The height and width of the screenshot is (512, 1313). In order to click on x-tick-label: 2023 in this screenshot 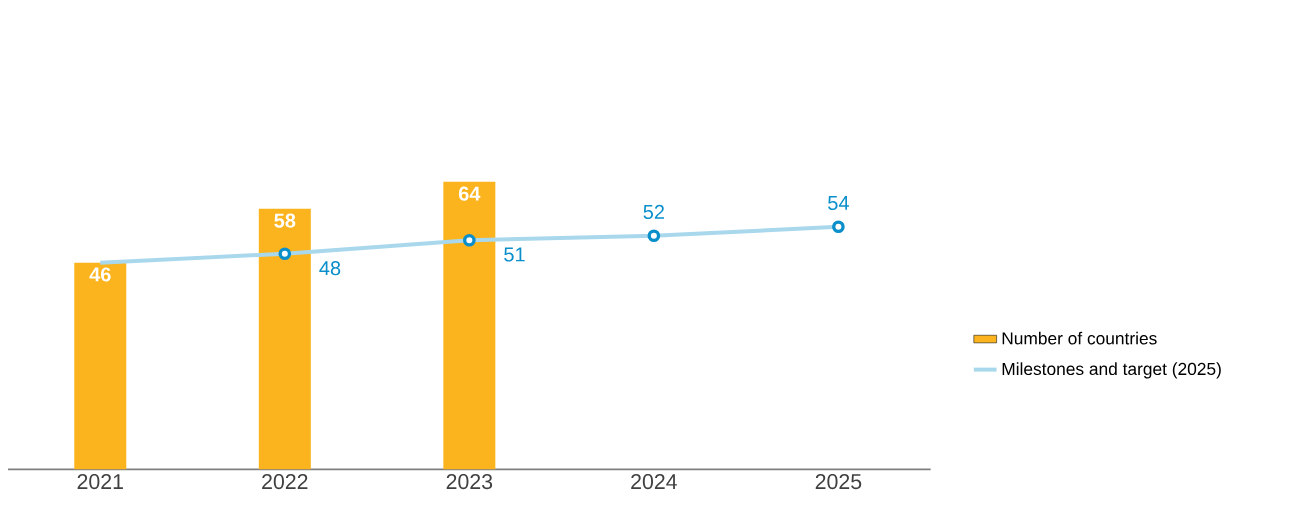, I will do `click(469, 482)`.